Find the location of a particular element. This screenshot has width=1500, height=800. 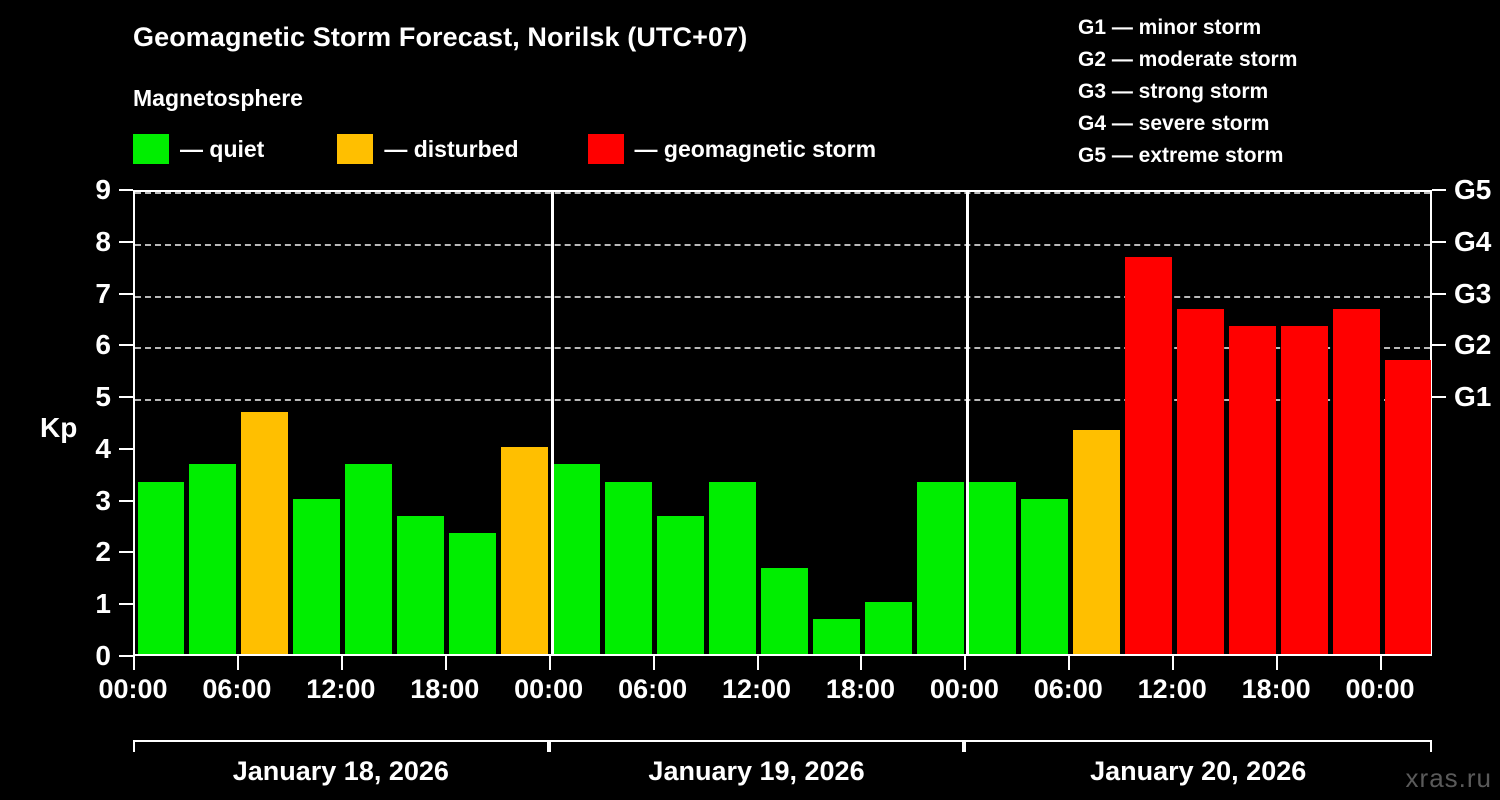

legend-item-storm: — geomagnetic storm is located at coordinates (732, 149).